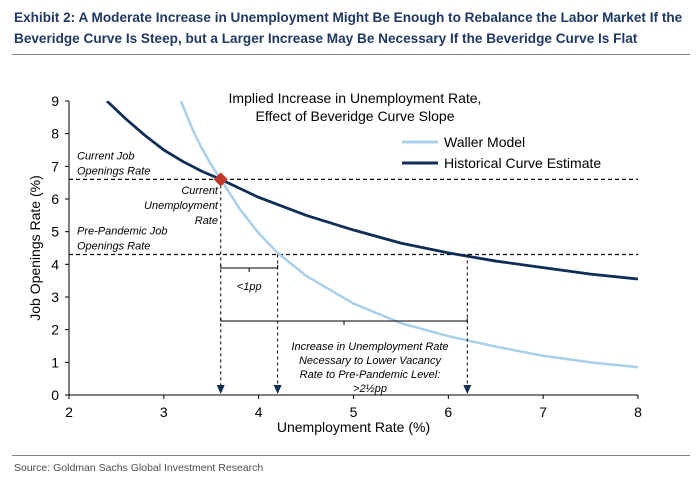  I want to click on large-increase-label: Increase in Unemployment Rate, so click(369, 347).